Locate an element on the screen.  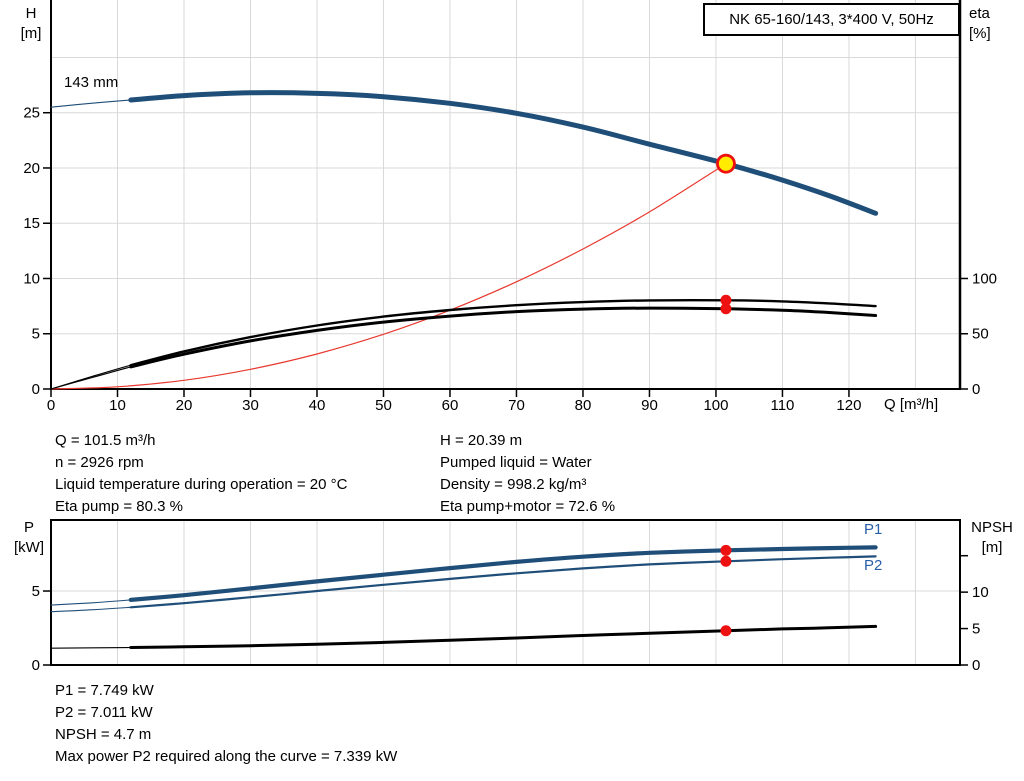
x-tick-label: 110 is located at coordinates (782, 405).